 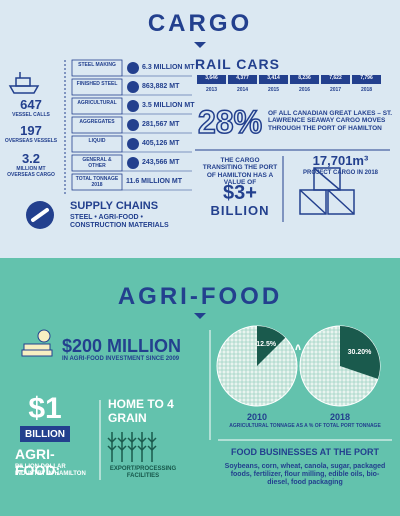 What do you see at coordinates (242, 90) in the screenshot?
I see `rail-year: 2014` at bounding box center [242, 90].